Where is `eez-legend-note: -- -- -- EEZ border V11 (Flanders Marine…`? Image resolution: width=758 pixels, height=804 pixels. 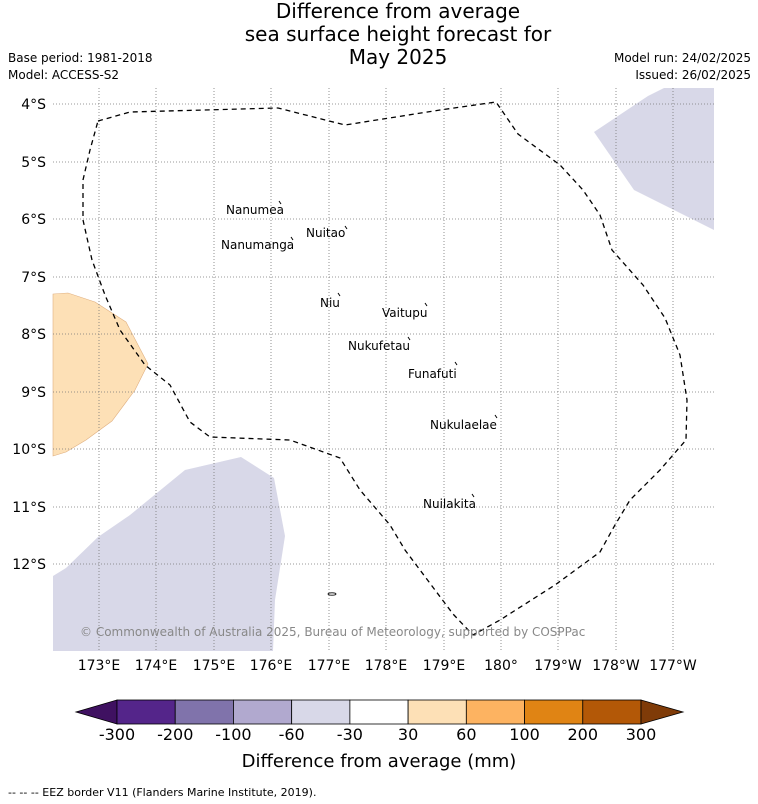
eez-legend-note: -- -- -- EEZ border V11 (Flanders Marine… is located at coordinates (162, 792).